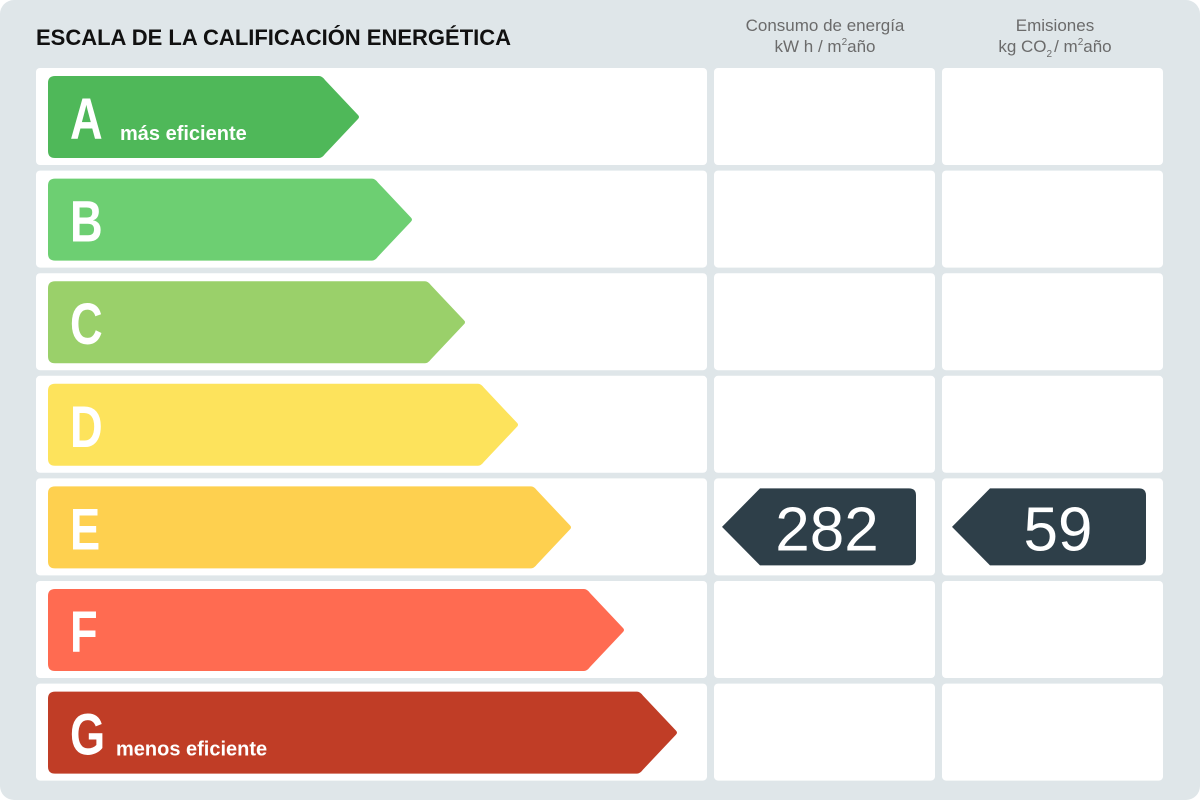 Image resolution: width=1200 pixels, height=800 pixels. I want to click on energy-badge, so click(819, 527).